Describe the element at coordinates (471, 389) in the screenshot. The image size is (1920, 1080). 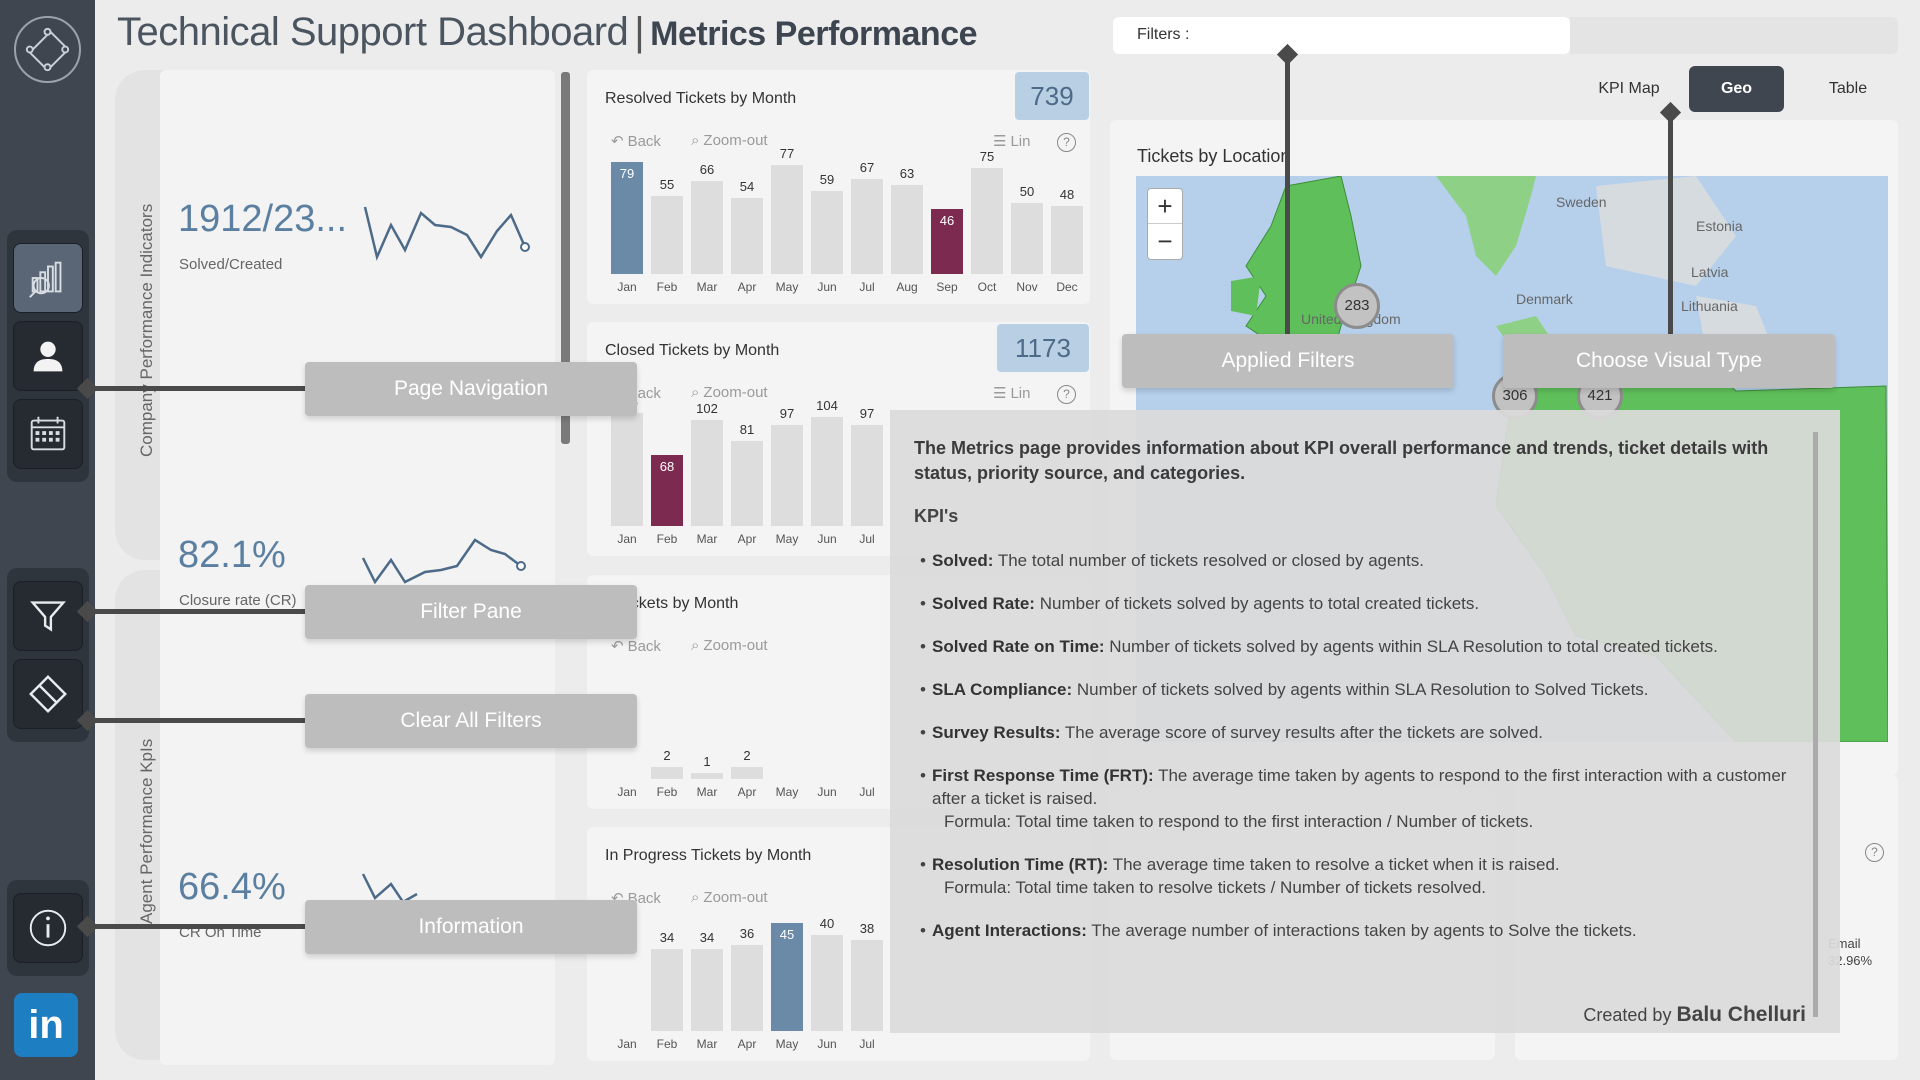
I see `page-navigation-callout: Page Navigation` at that location.